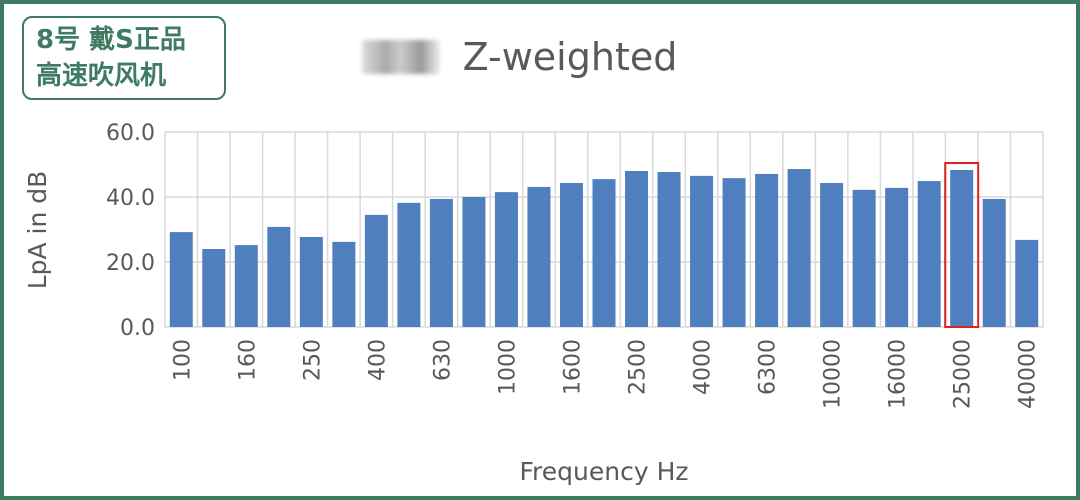 The width and height of the screenshot is (1080, 500). What do you see at coordinates (898, 374) in the screenshot?
I see `x-tick-label: 16000` at bounding box center [898, 374].